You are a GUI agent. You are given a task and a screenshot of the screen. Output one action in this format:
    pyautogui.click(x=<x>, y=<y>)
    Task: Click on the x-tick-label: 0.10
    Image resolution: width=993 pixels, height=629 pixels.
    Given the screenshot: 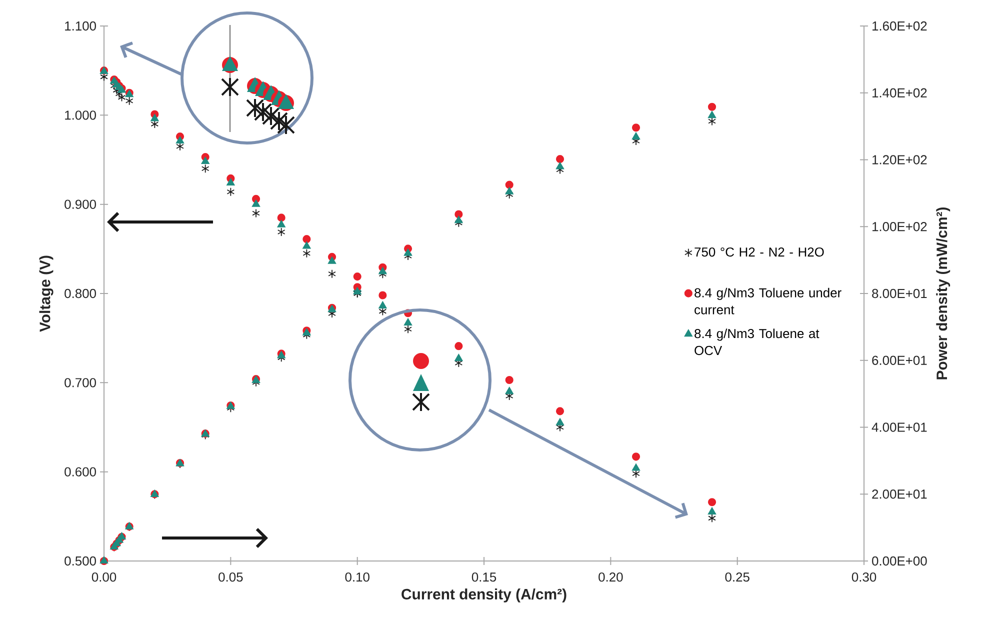 What is the action you would take?
    pyautogui.click(x=357, y=577)
    